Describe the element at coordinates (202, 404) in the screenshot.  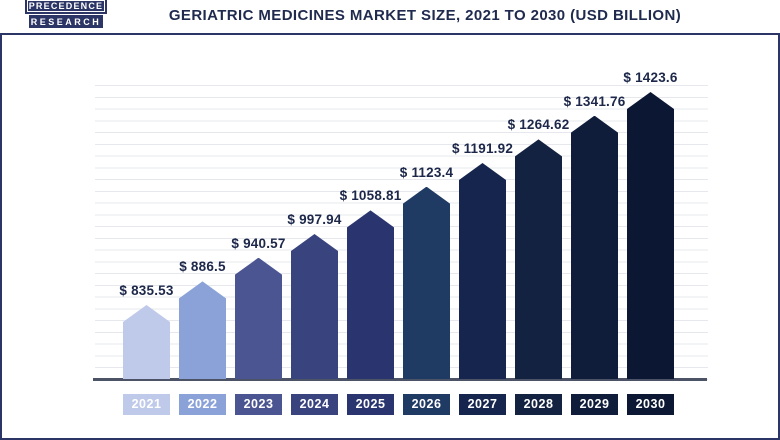
I see `x-axis-year-label: 2022` at that location.